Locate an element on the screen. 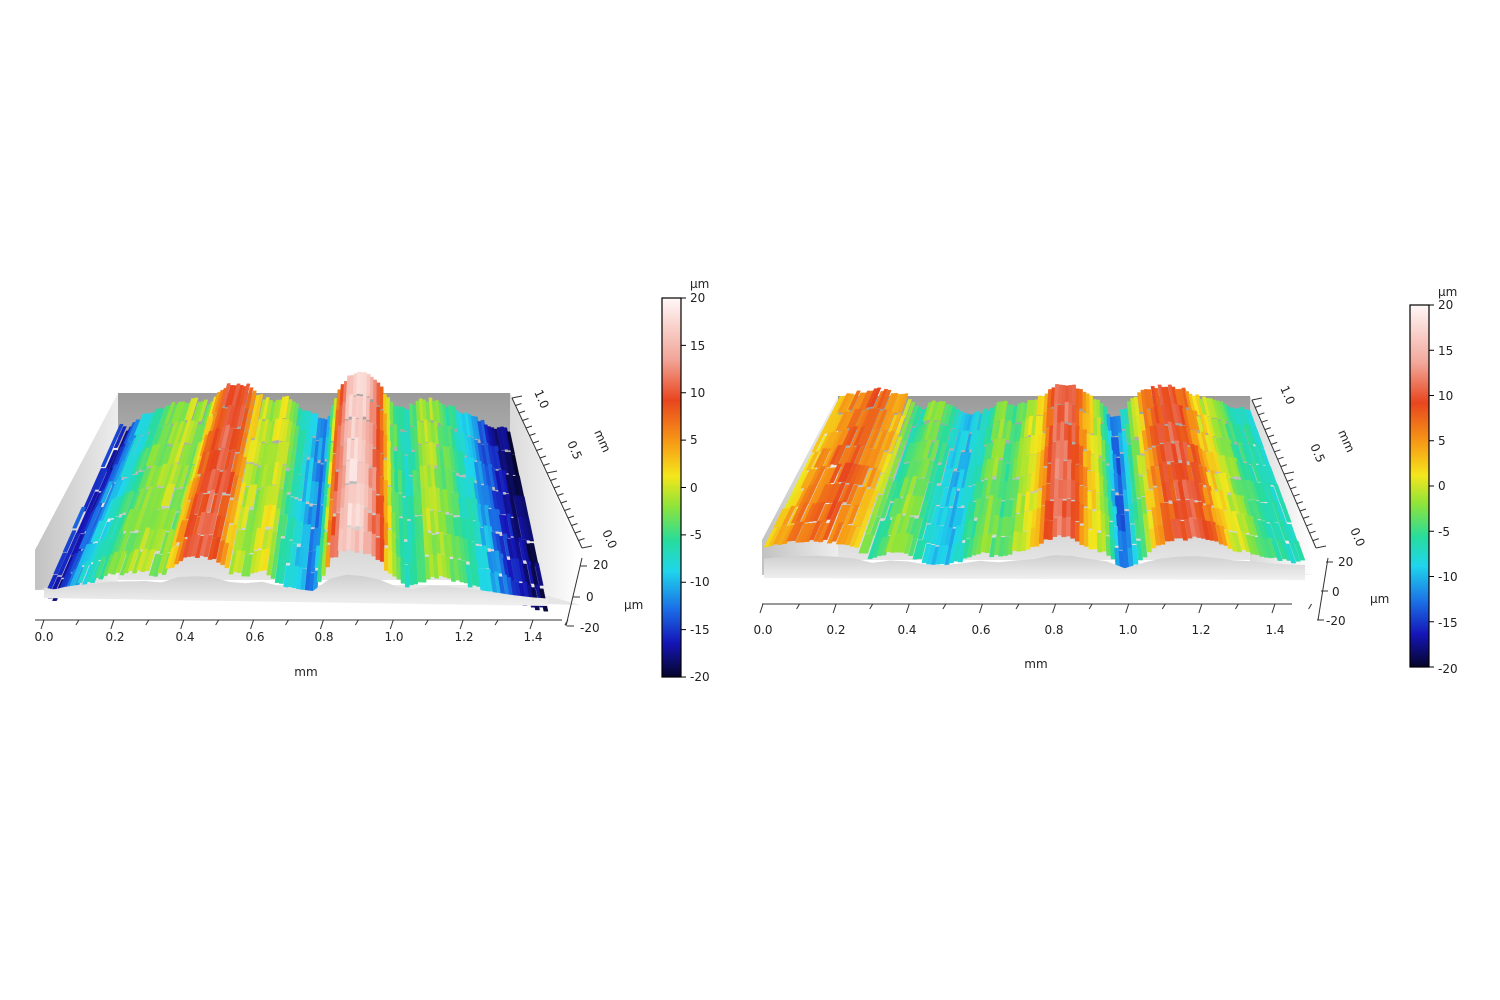 The width and height of the screenshot is (1500, 1000). y-tick-label: 1.0 is located at coordinates (541, 399).